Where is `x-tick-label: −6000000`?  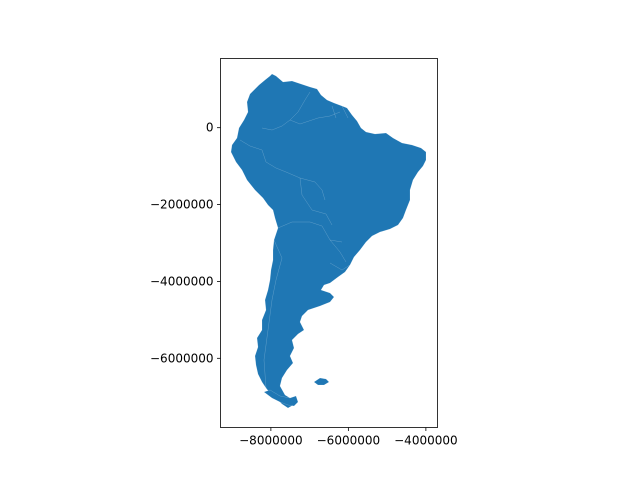
x-tick-label: −6000000 is located at coordinates (349, 441).